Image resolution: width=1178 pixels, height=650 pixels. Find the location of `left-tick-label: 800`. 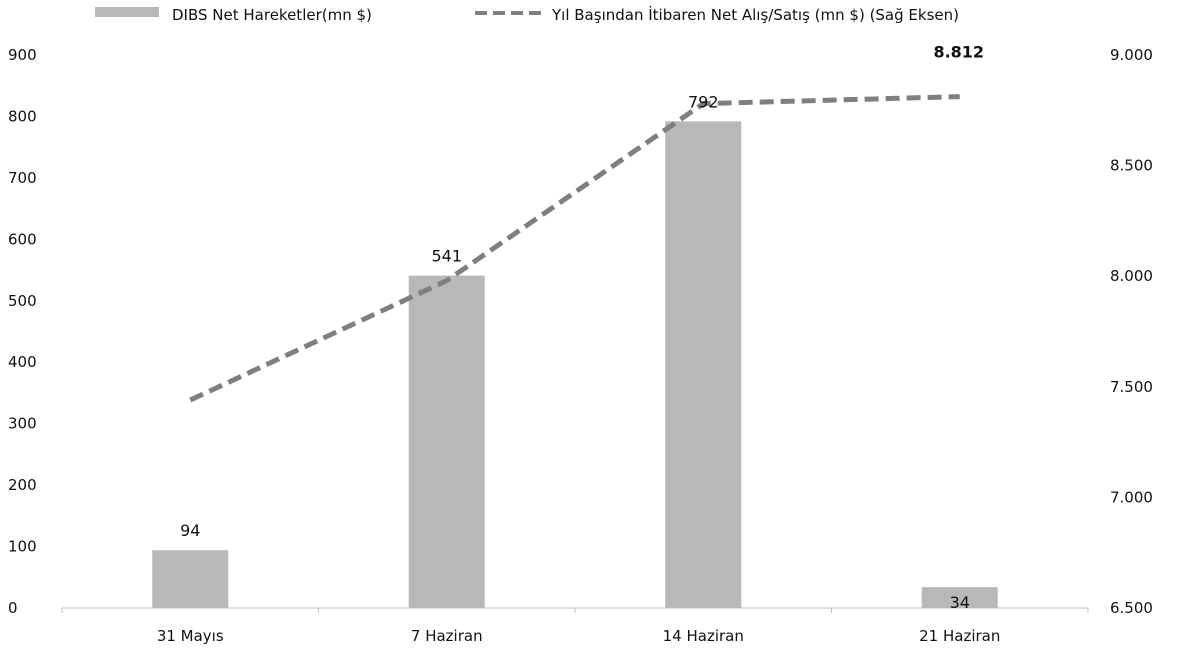

left-tick-label: 800 is located at coordinates (22, 116).